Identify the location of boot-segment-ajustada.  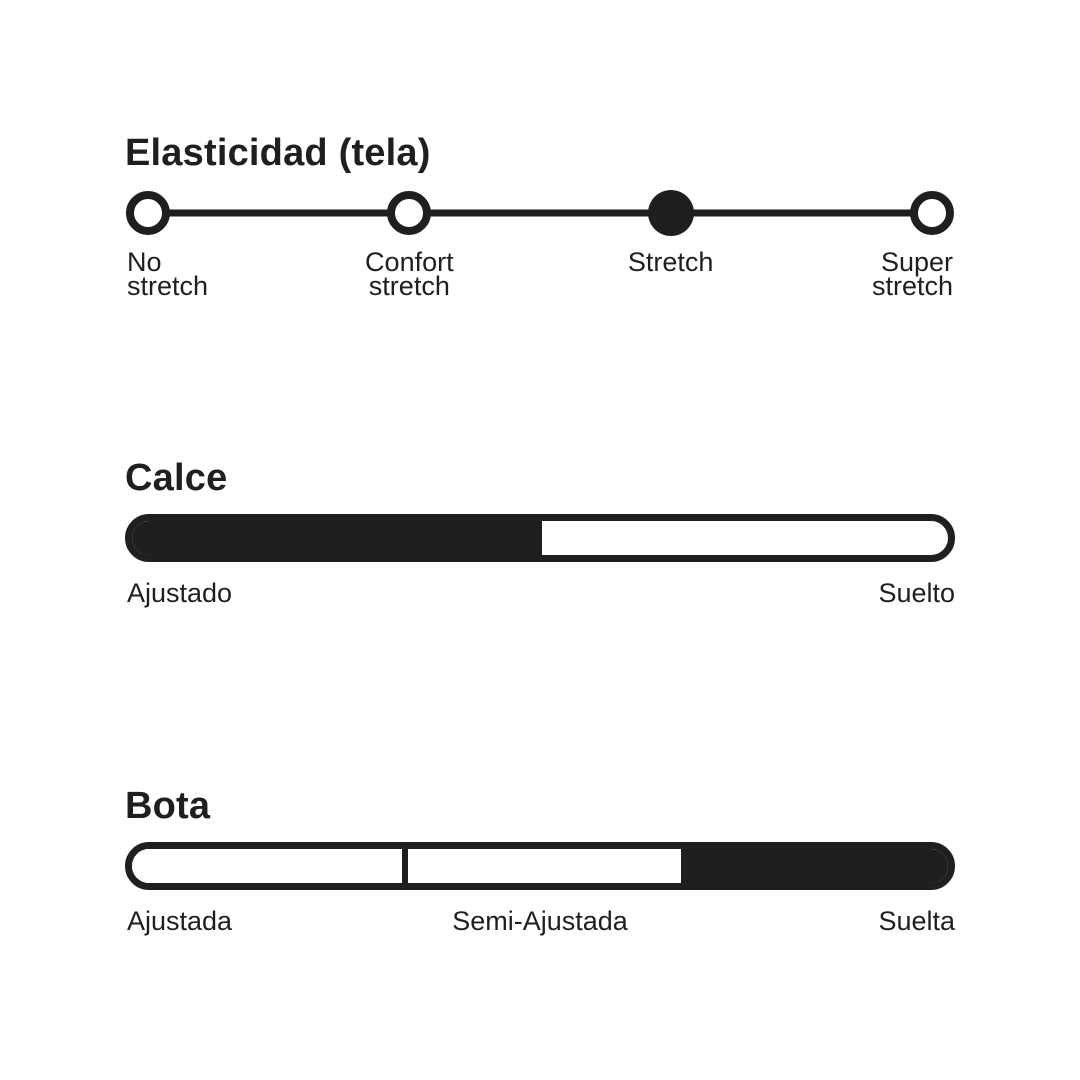
(267, 866).